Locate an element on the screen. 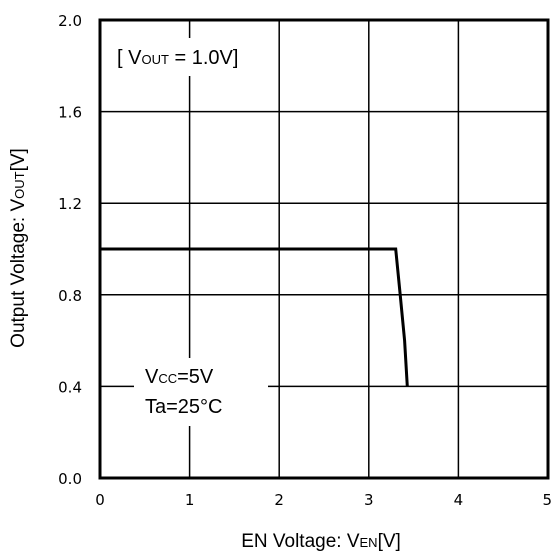 The image size is (552, 554). x-tick-label: 3 is located at coordinates (369, 500).